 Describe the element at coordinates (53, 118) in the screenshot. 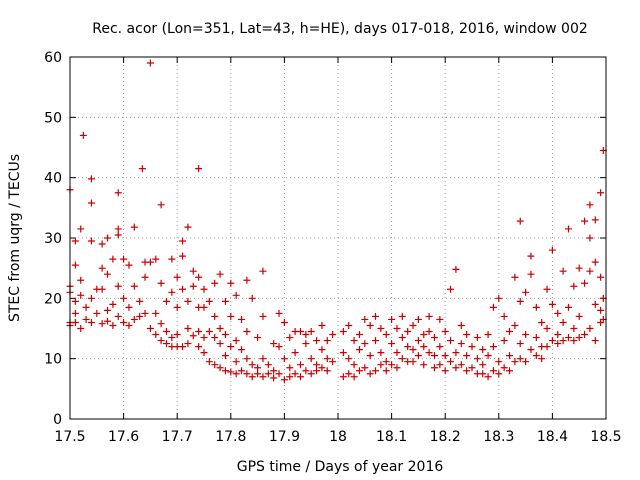

I see `y-tick-label: 50` at that location.